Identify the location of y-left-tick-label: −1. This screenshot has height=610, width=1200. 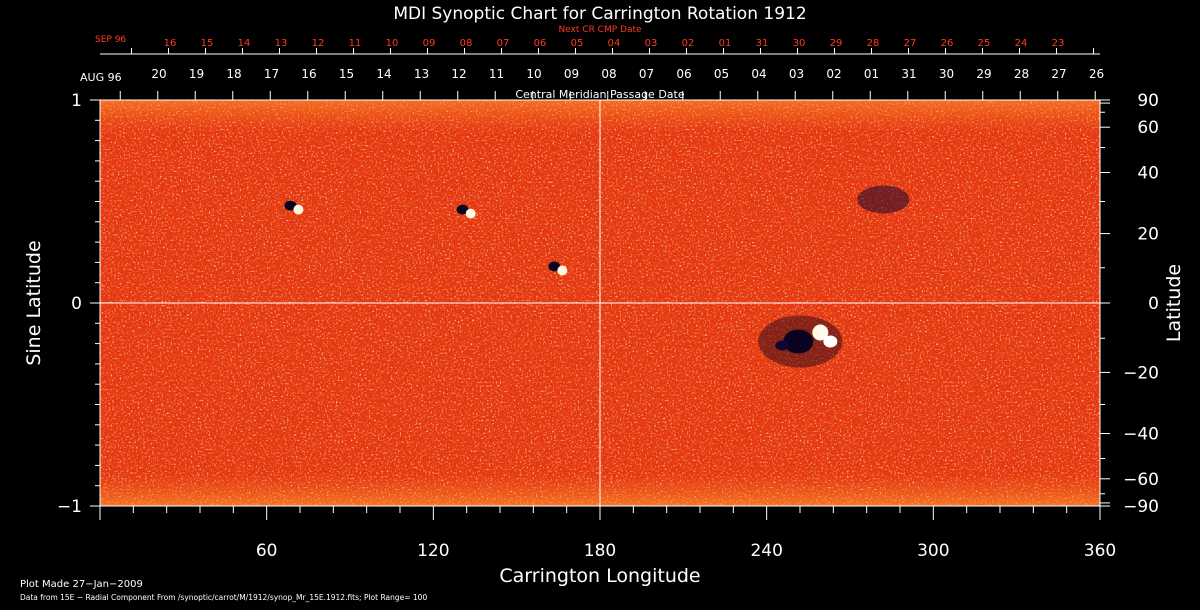
(69, 507).